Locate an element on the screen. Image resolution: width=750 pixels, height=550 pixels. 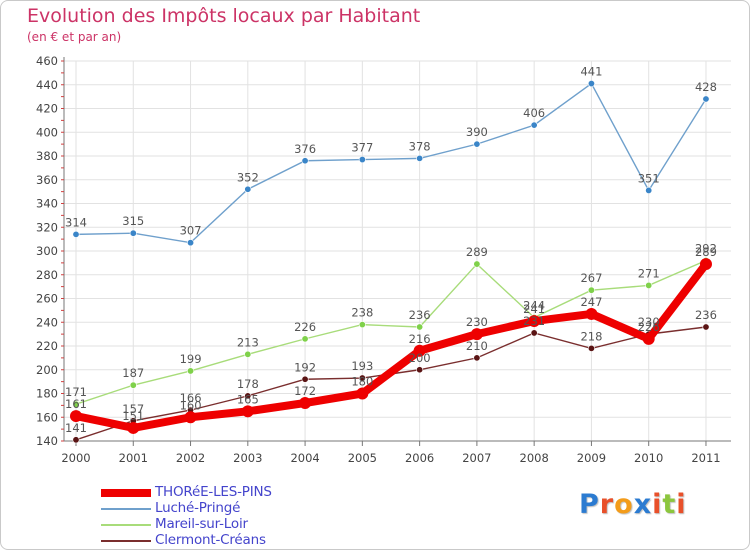
x-tick-label: 2010 is located at coordinates (648, 458).